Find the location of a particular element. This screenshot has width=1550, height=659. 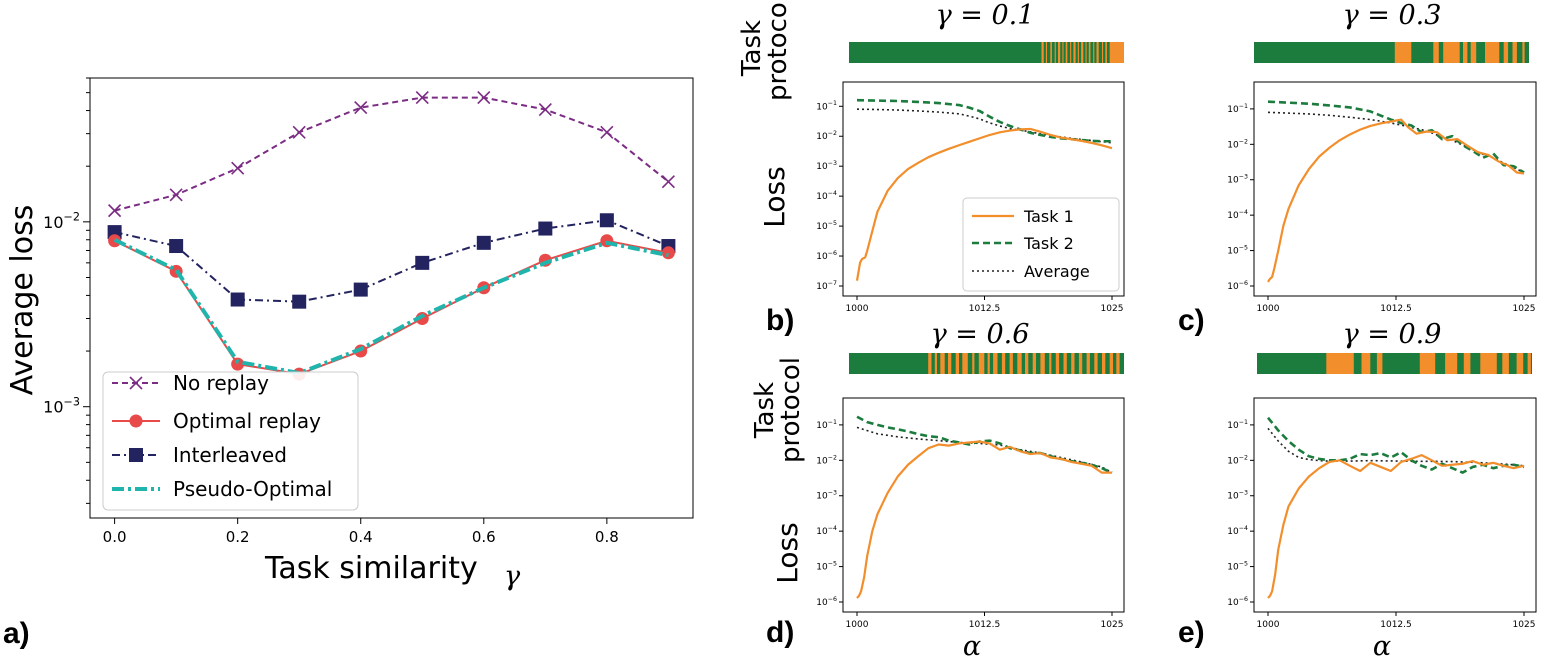

chart-b-gamma: γ = 0.1 is located at coordinates (985, 15).